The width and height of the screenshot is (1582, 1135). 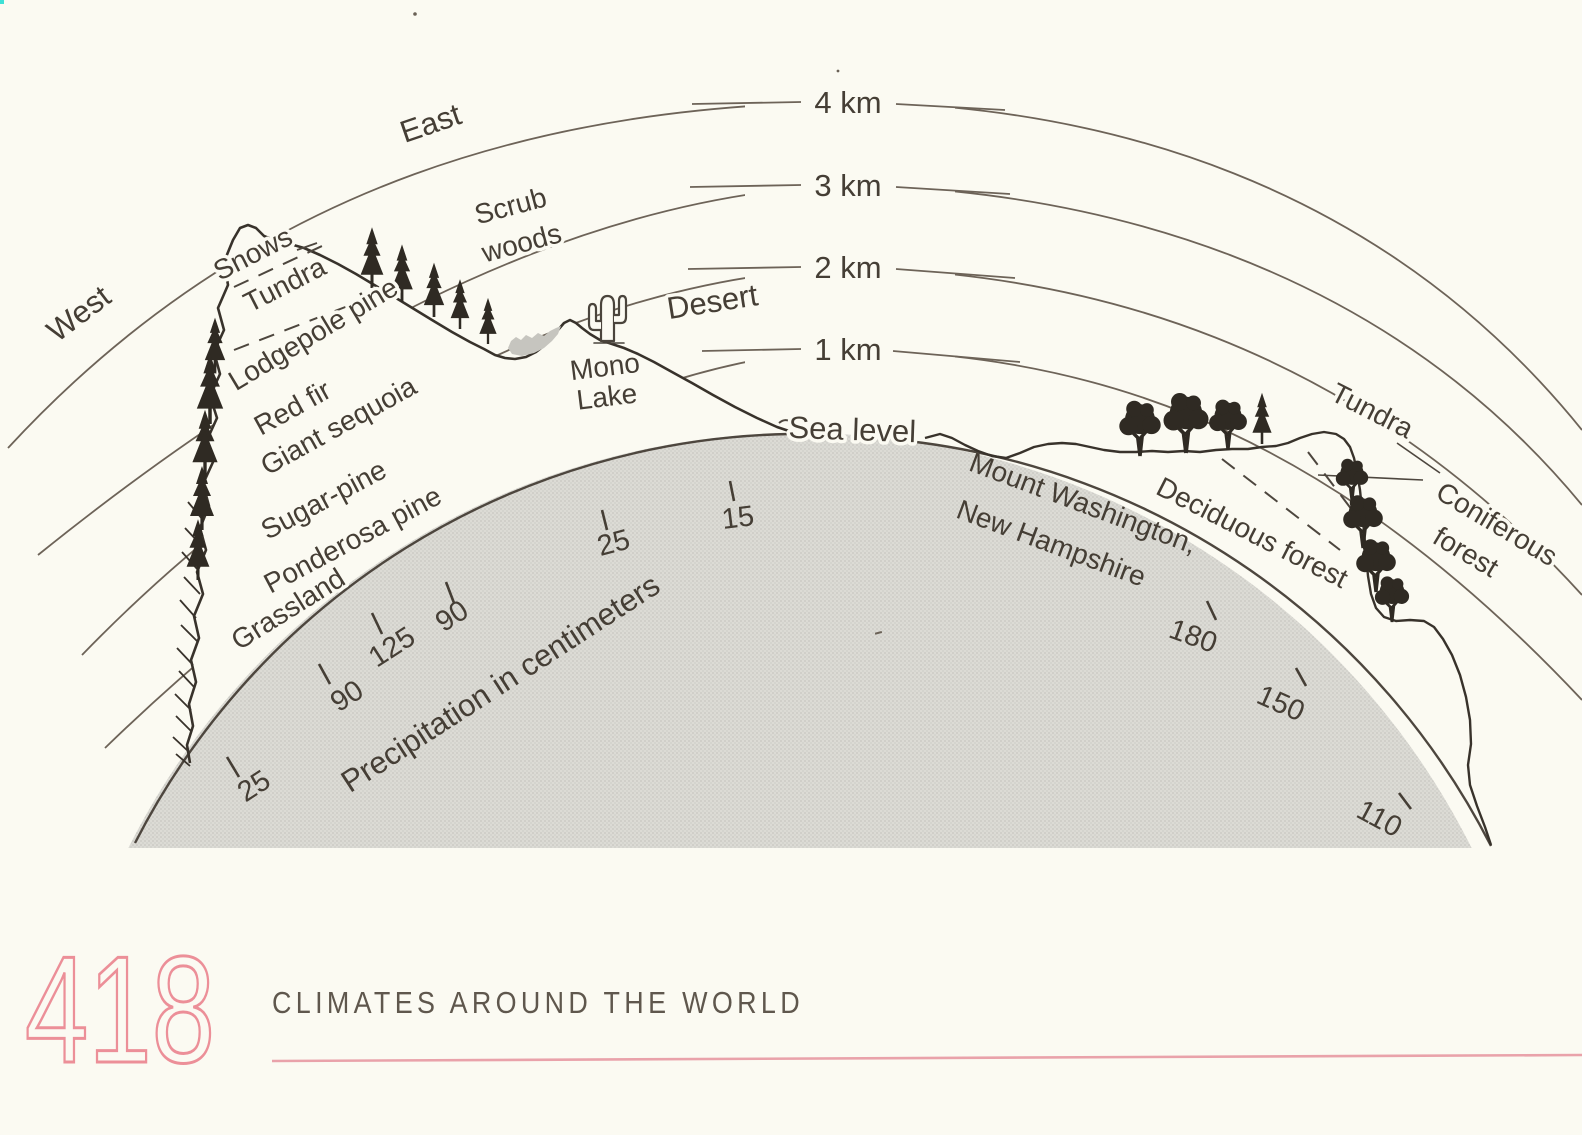 I want to click on precip-value-15: 15, so click(x=738, y=518).